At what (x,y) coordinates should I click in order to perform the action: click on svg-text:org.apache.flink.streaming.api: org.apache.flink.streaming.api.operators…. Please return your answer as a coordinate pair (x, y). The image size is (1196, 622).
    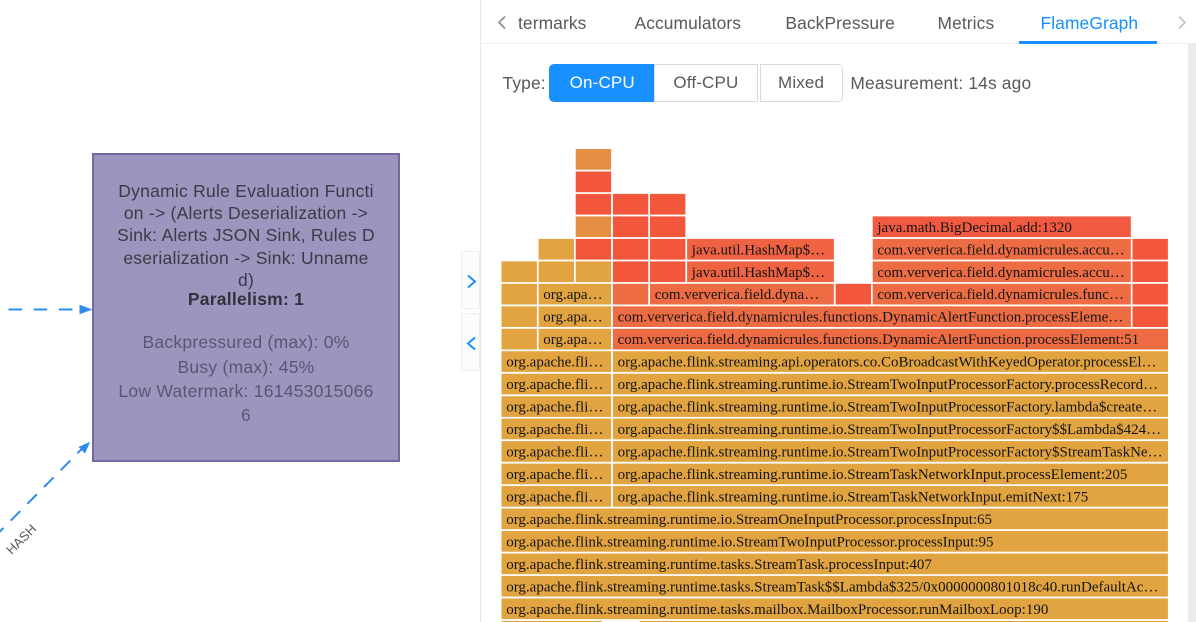
    Looking at the image, I should click on (887, 363).